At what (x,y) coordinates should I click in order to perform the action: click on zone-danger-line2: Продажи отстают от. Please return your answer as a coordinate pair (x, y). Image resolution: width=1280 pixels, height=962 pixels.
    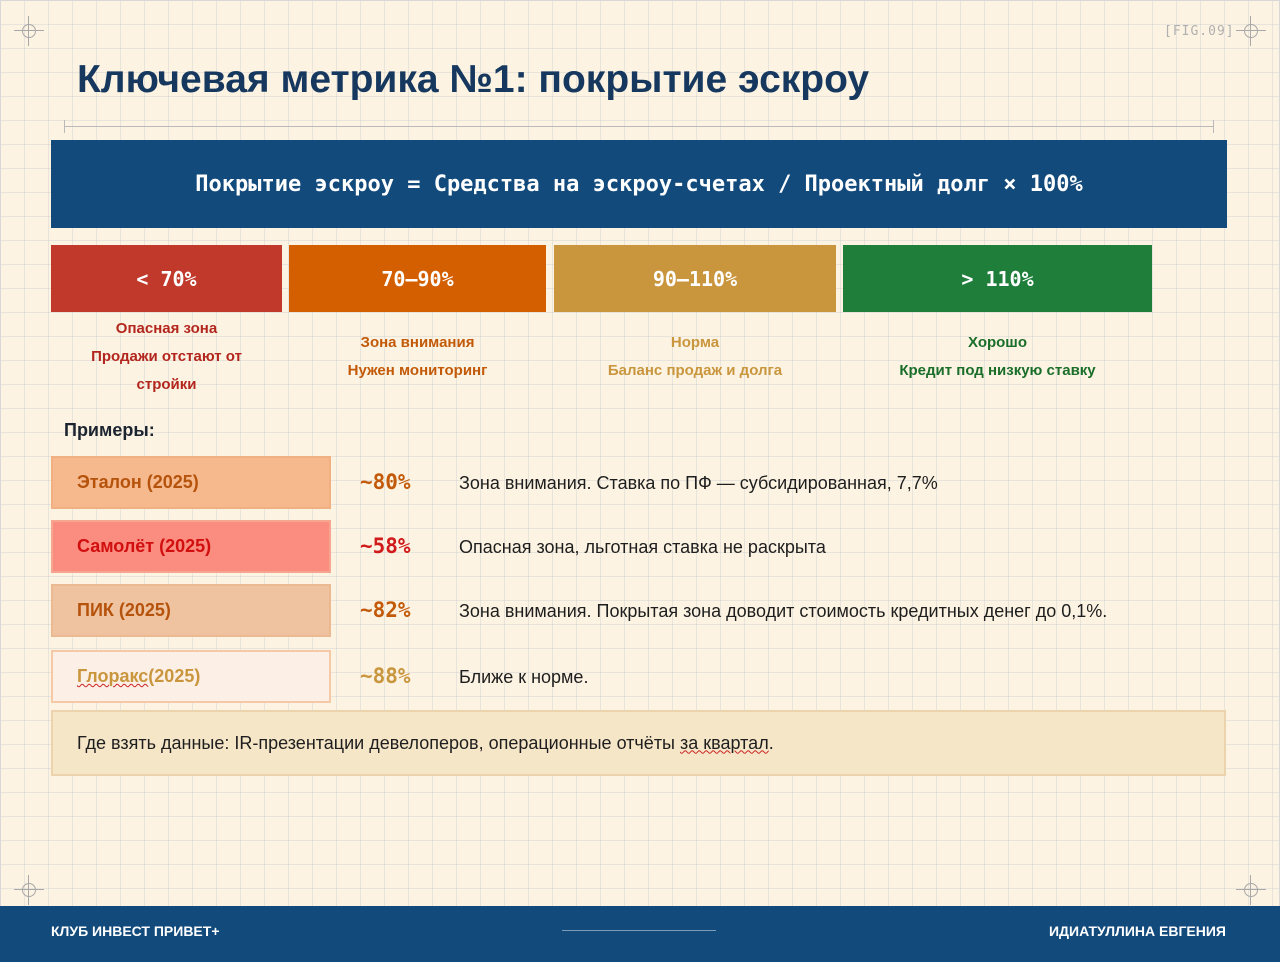
    Looking at the image, I should click on (166, 356).